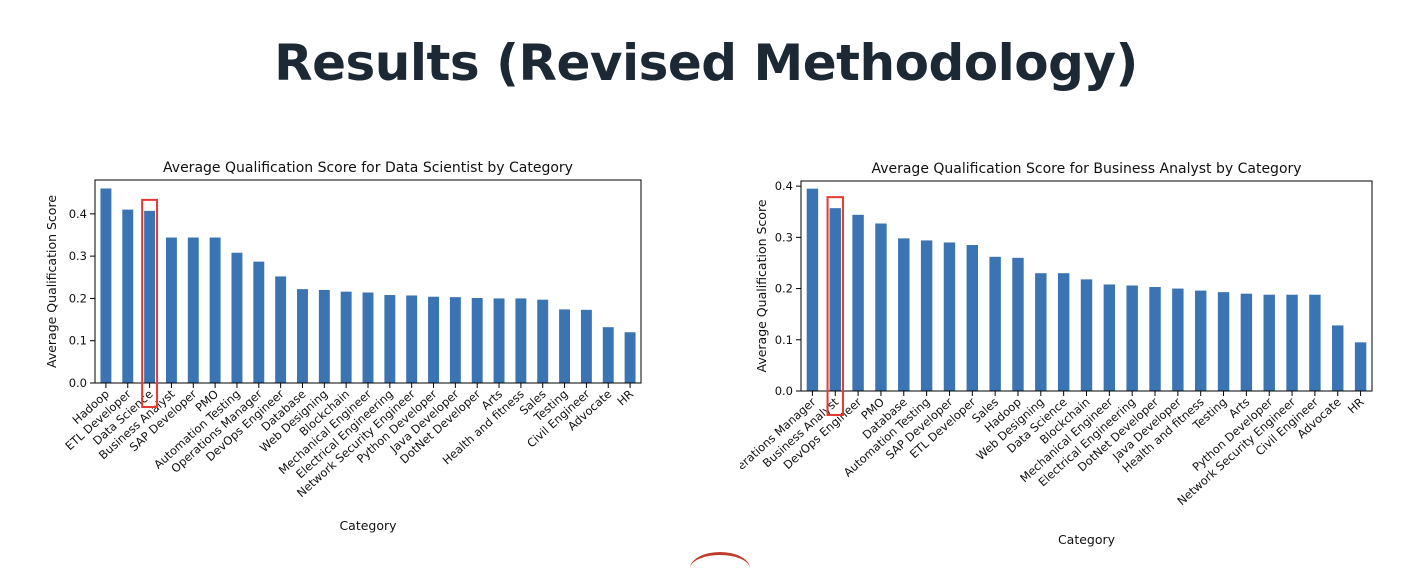 This screenshot has width=1412, height=585. What do you see at coordinates (706, 63) in the screenshot?
I see `slide-title: Results (Revised Methodology)` at bounding box center [706, 63].